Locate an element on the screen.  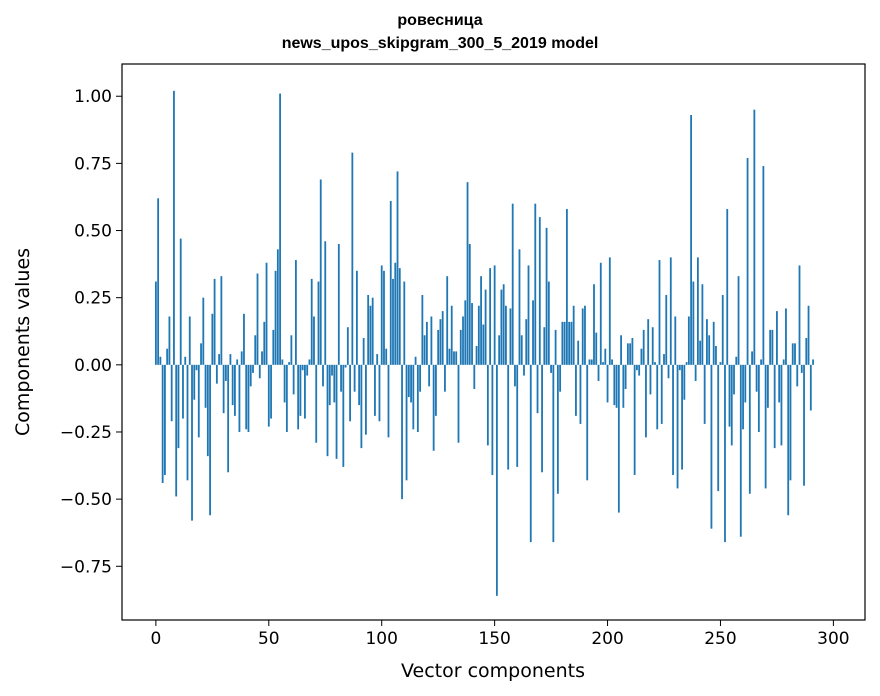
x-tick-label: 300 is located at coordinates (833, 639).